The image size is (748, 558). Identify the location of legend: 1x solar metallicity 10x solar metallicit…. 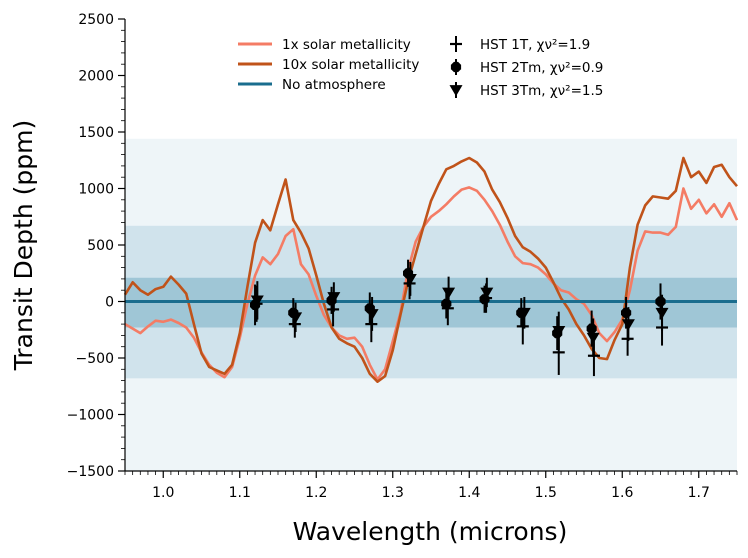
(420, 67).